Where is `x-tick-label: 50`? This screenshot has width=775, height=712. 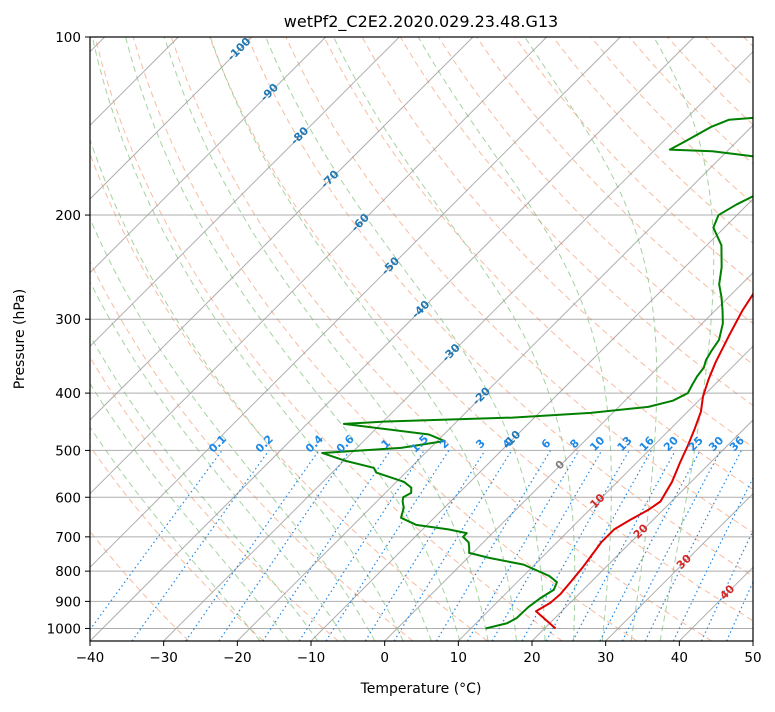 x-tick-label: 50 is located at coordinates (752, 658).